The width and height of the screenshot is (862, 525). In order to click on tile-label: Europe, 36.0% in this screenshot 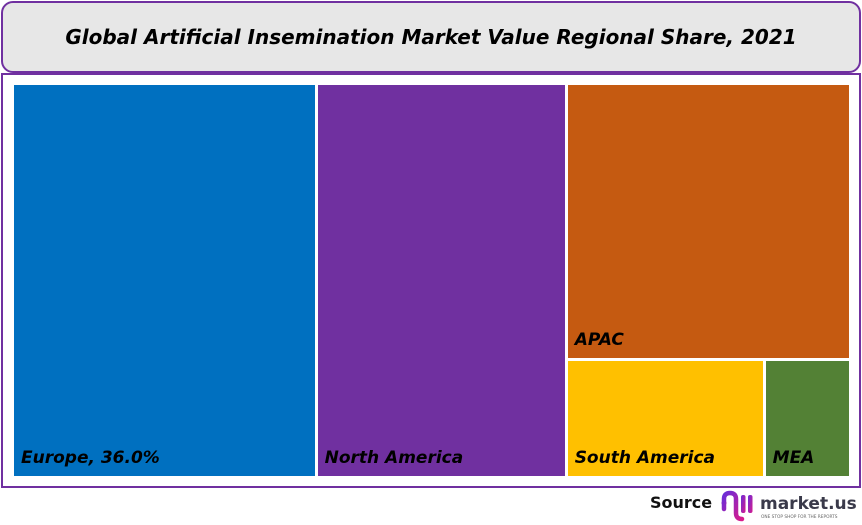, I will do `click(90, 458)`.